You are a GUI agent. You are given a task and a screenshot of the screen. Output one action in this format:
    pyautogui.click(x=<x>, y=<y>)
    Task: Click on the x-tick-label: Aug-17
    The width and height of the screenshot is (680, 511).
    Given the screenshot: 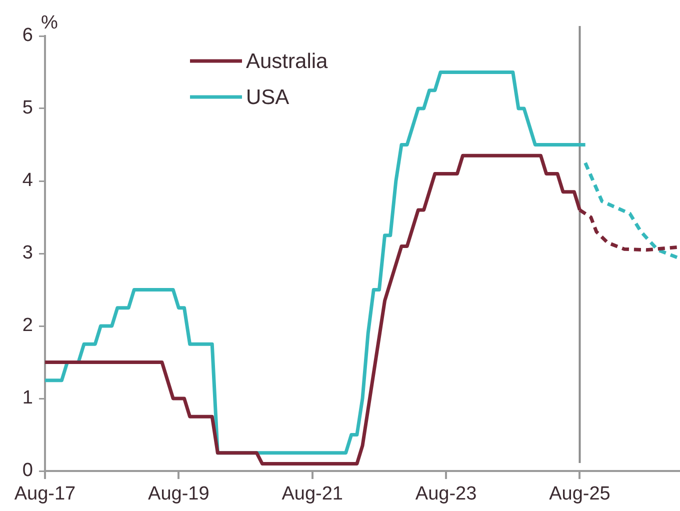 What is the action you would take?
    pyautogui.click(x=45, y=494)
    